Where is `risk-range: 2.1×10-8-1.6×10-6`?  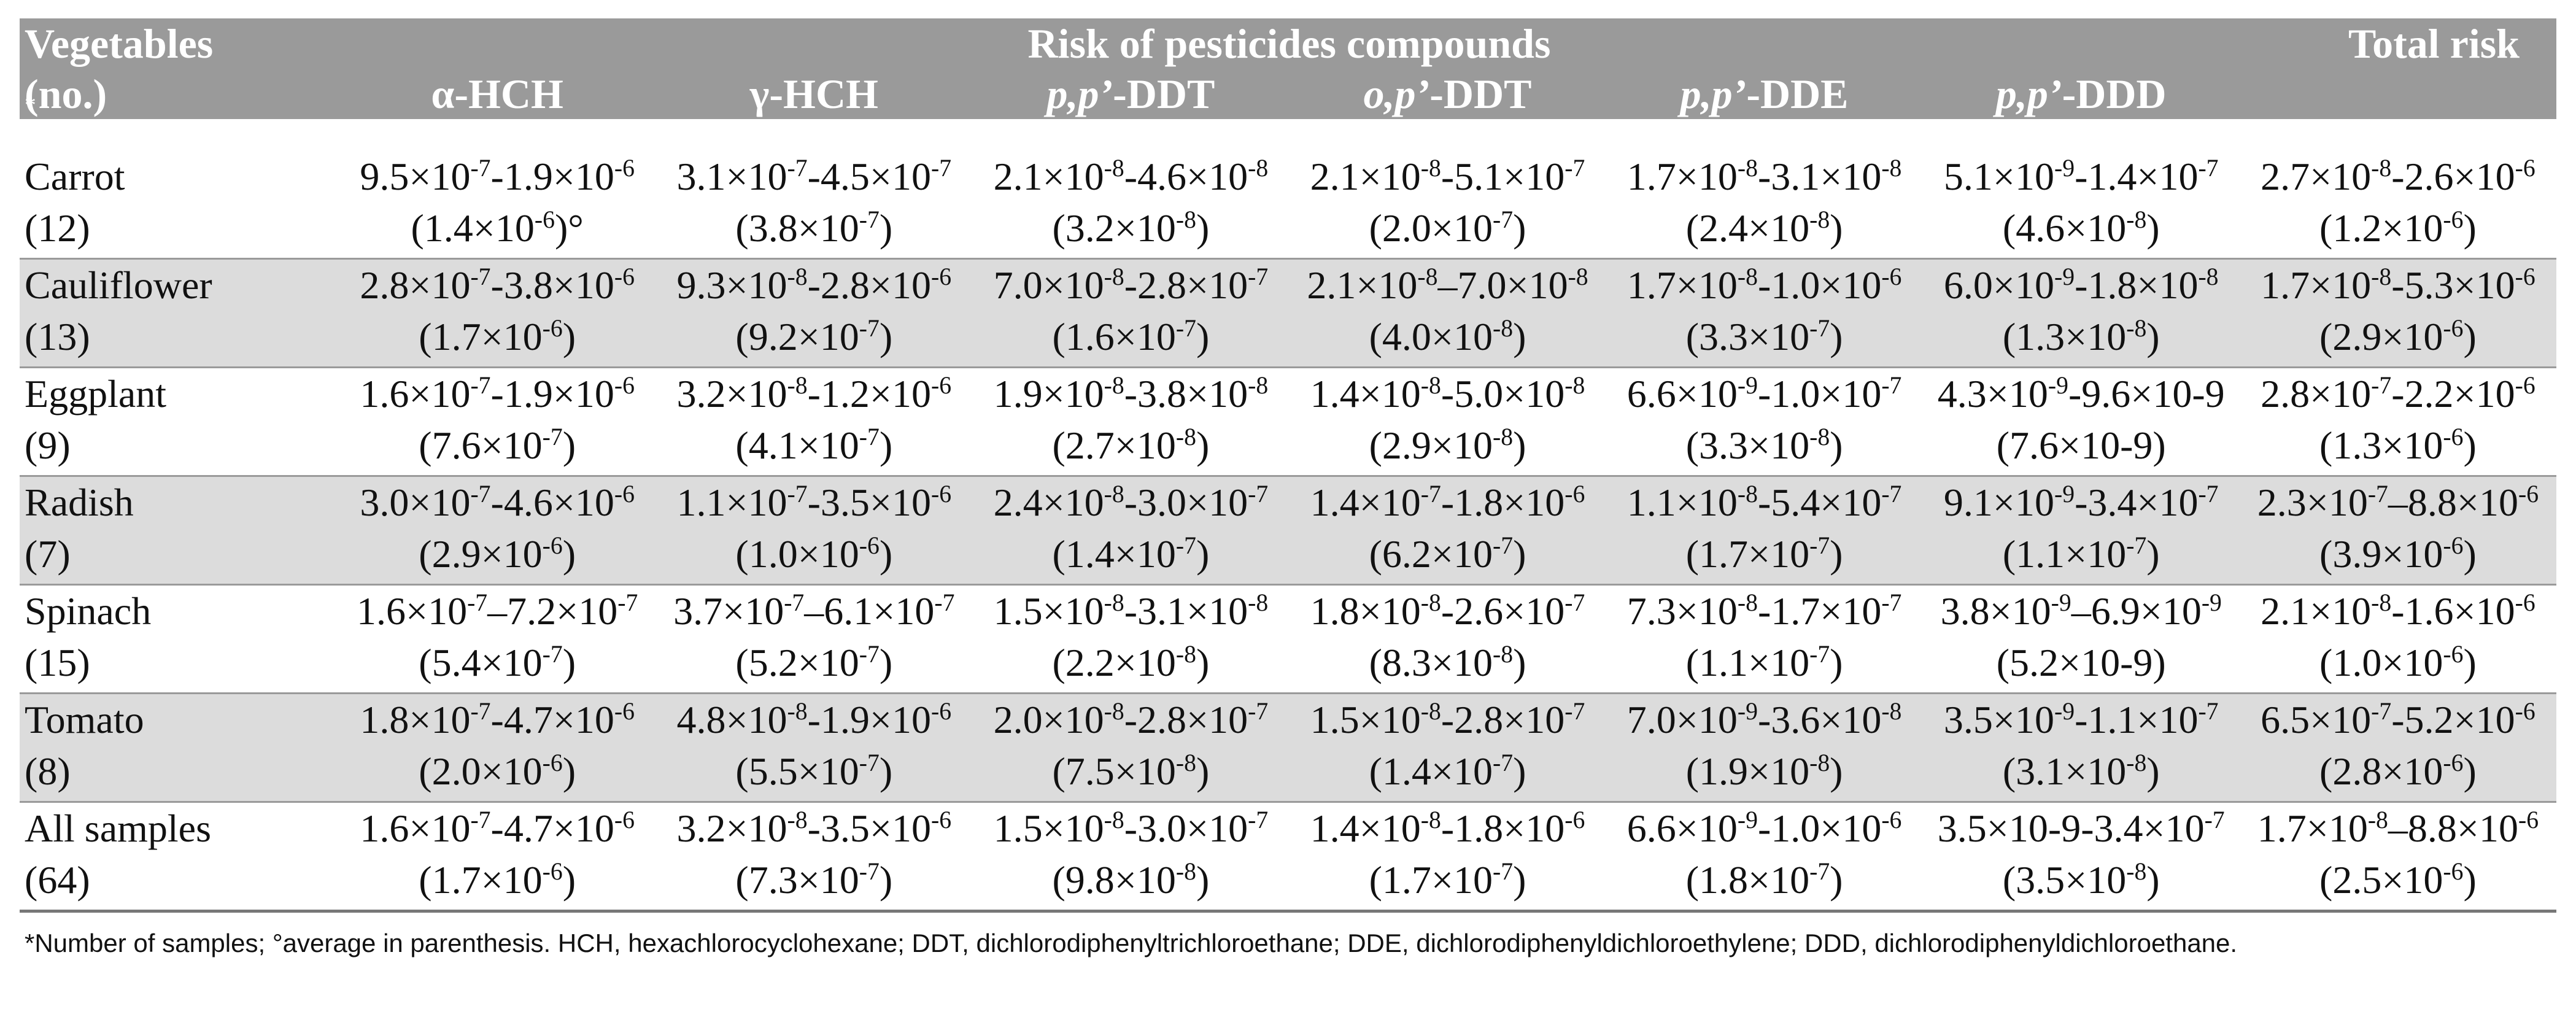
risk-range: 2.1×10-8-1.6×10-6 is located at coordinates (2398, 611).